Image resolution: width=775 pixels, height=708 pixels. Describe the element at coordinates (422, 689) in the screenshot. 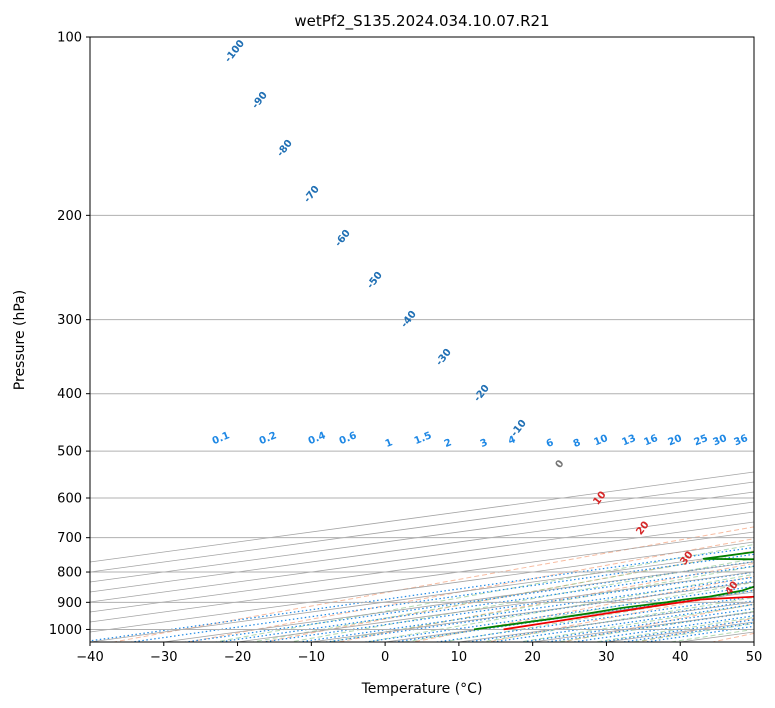

I see `x-axis-label: Temperature (°C)` at that location.